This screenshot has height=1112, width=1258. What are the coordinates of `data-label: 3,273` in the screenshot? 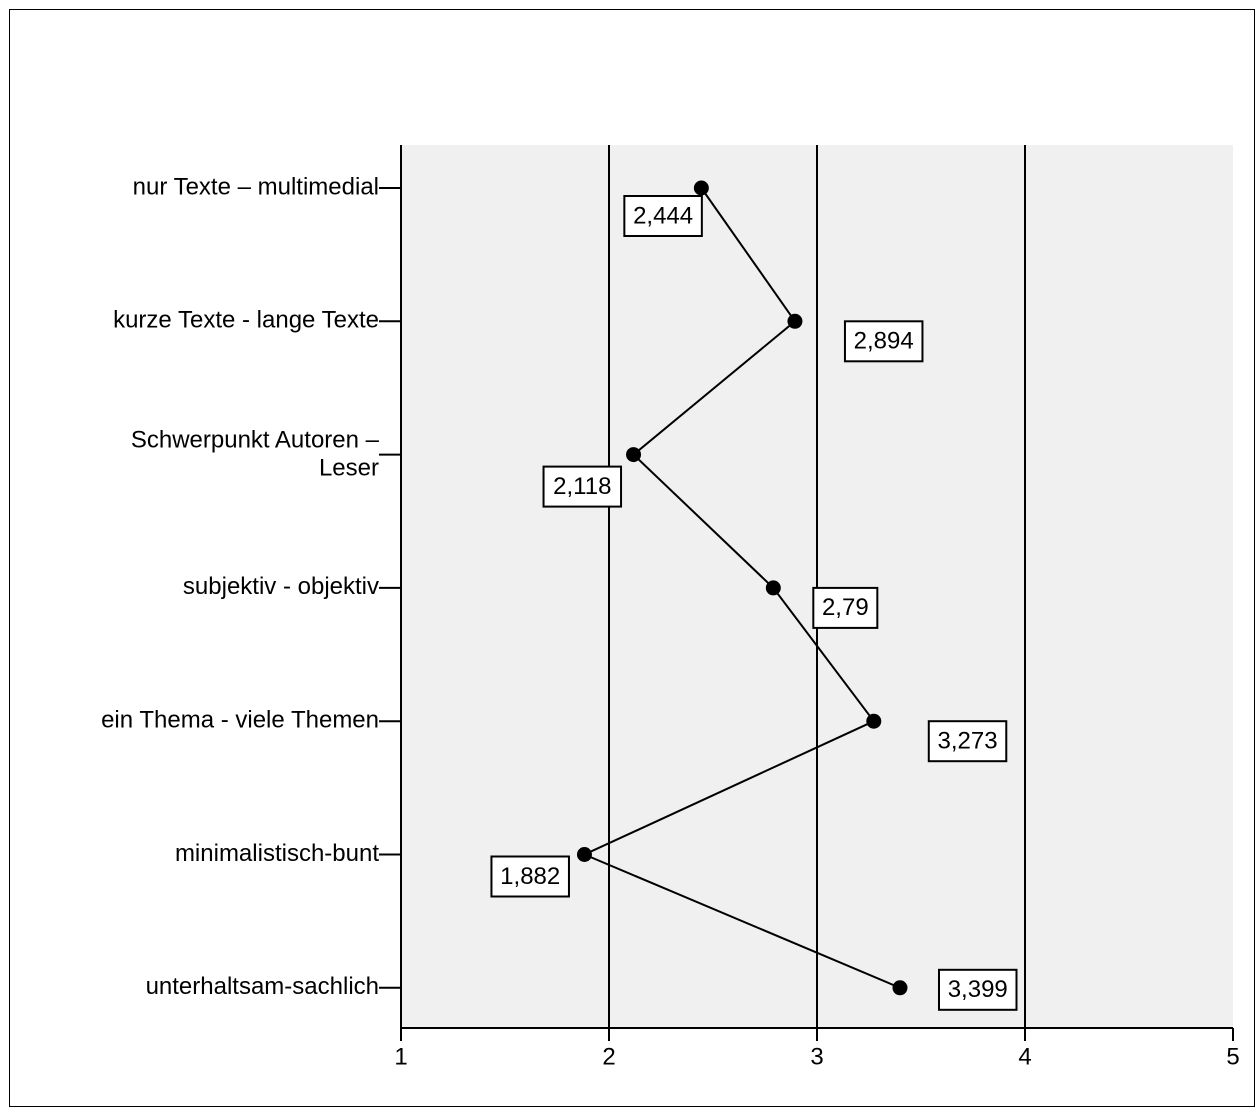 It's located at (968, 741).